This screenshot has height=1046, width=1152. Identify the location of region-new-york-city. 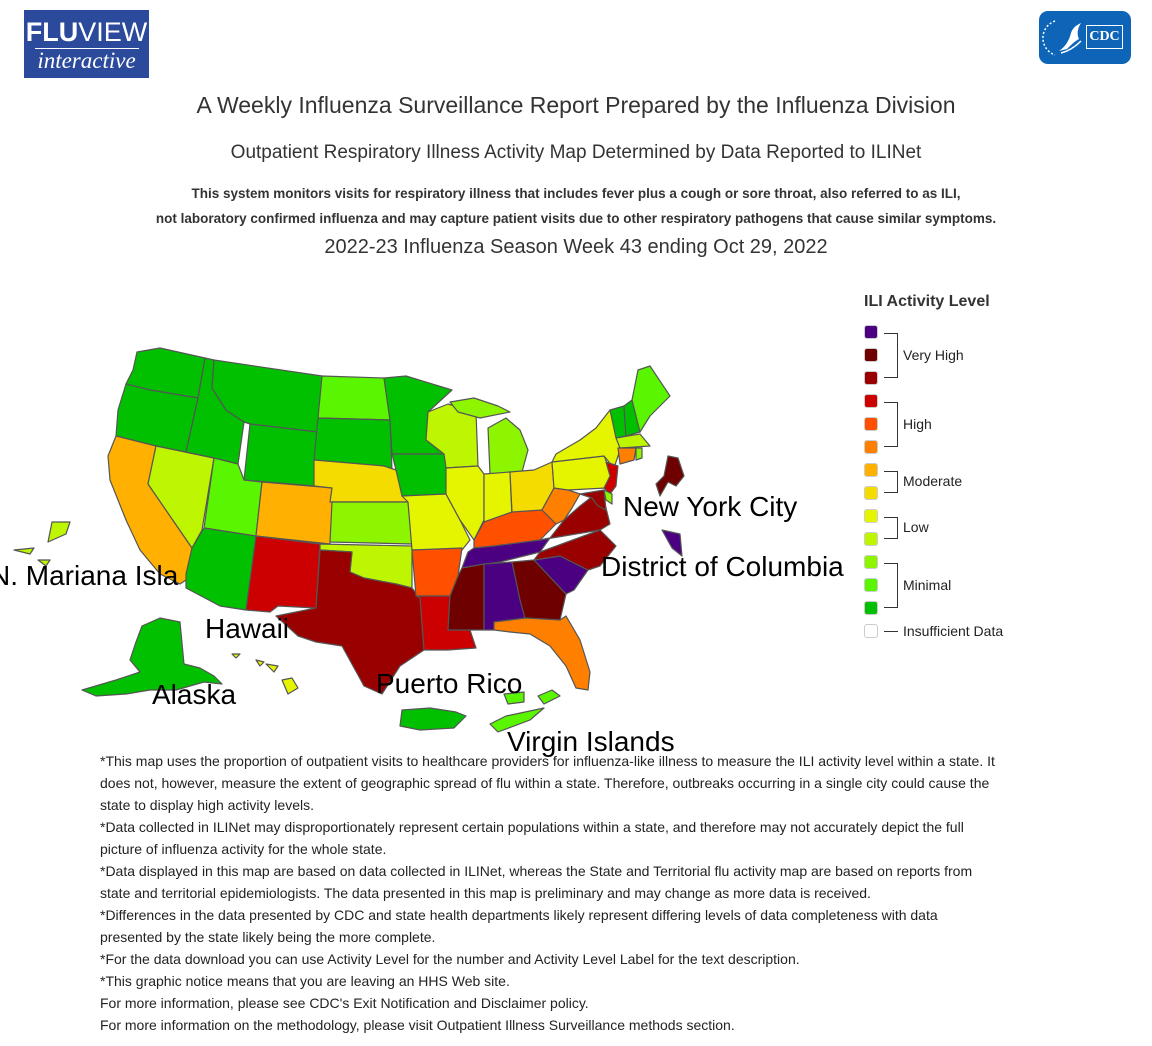
(670, 476).